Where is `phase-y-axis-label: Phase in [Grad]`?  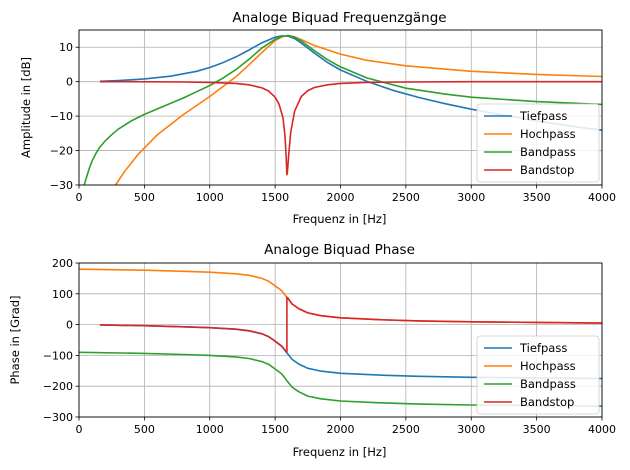
phase-y-axis-label: Phase in [Grad] is located at coordinates (15, 339).